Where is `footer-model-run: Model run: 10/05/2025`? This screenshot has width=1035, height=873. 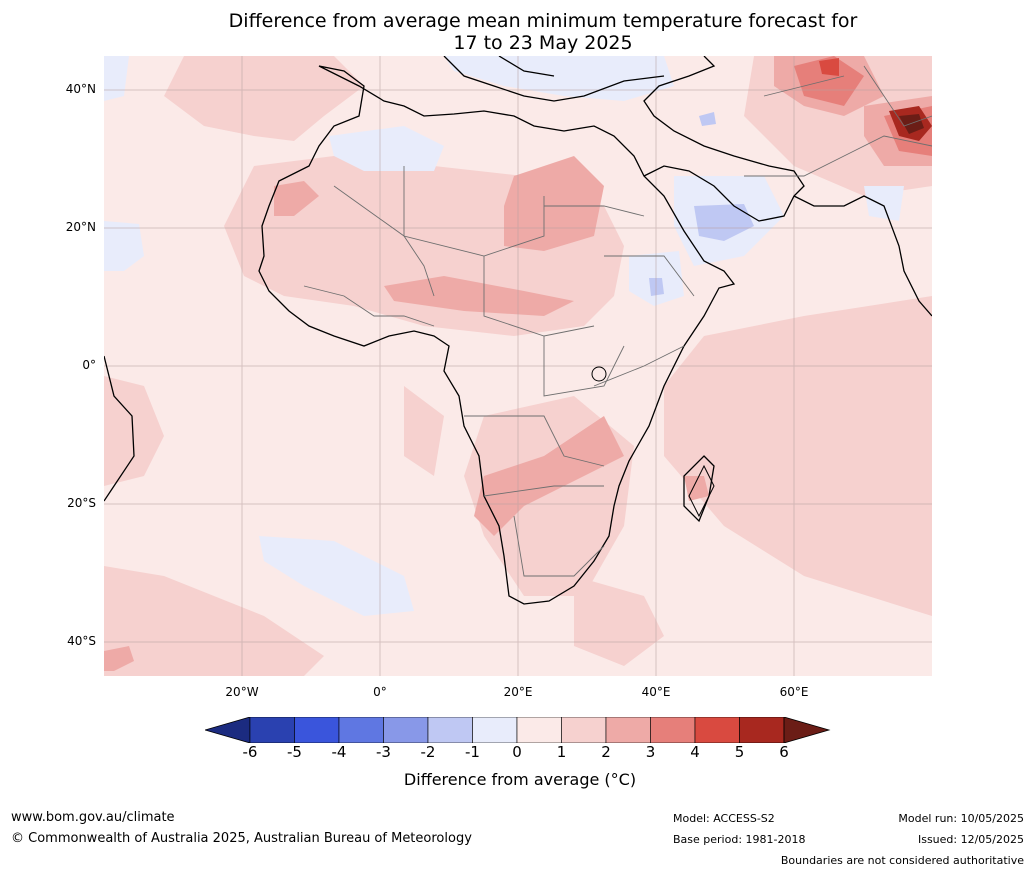
footer-model-run: Model run: 10/05/2025 is located at coordinates (961, 818).